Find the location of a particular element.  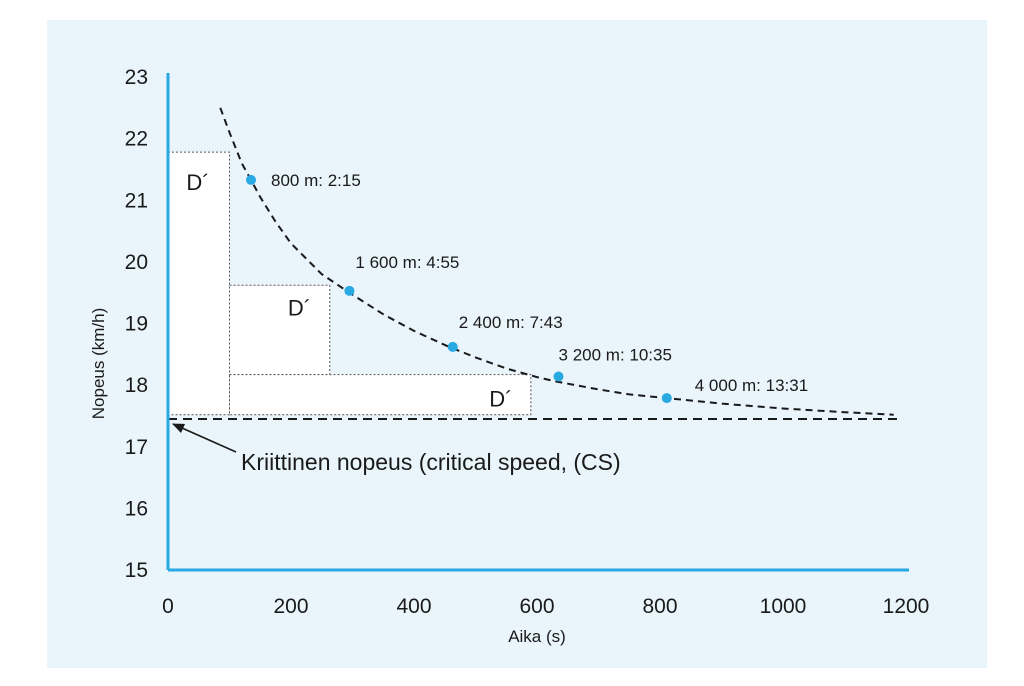

y-tick-label: 22 is located at coordinates (136, 139).